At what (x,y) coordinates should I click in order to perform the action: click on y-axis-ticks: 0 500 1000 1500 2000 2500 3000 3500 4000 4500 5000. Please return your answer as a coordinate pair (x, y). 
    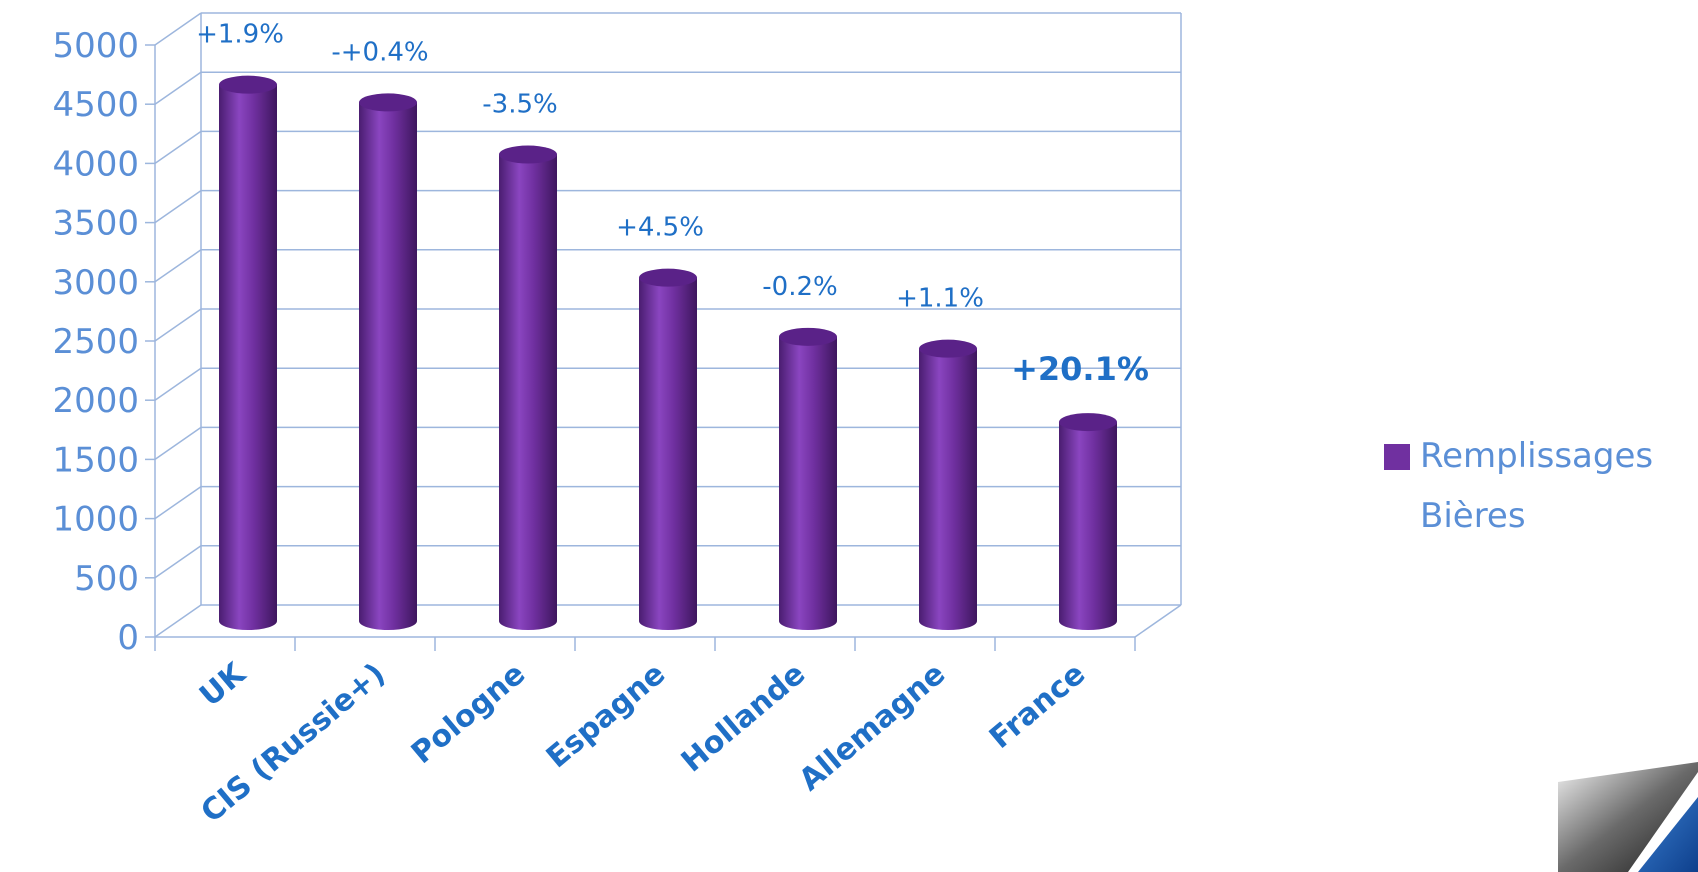
    Looking at the image, I should click on (95, 342).